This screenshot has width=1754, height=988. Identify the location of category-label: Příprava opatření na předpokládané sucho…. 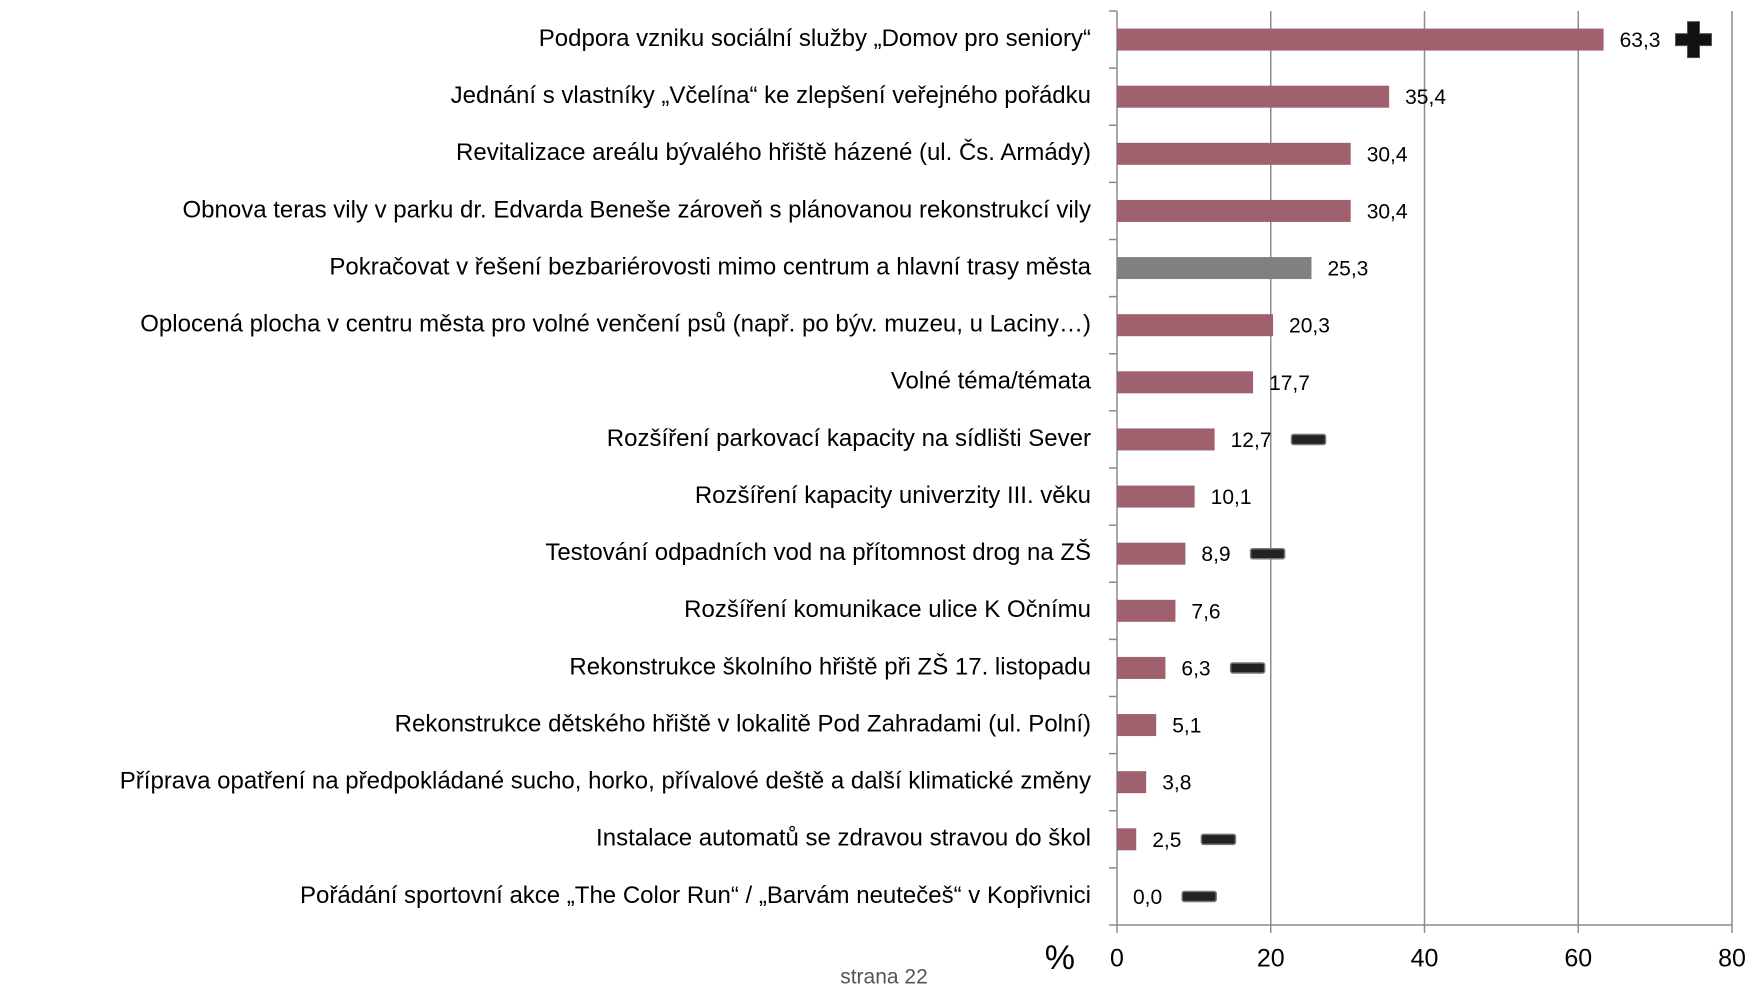
(605, 781).